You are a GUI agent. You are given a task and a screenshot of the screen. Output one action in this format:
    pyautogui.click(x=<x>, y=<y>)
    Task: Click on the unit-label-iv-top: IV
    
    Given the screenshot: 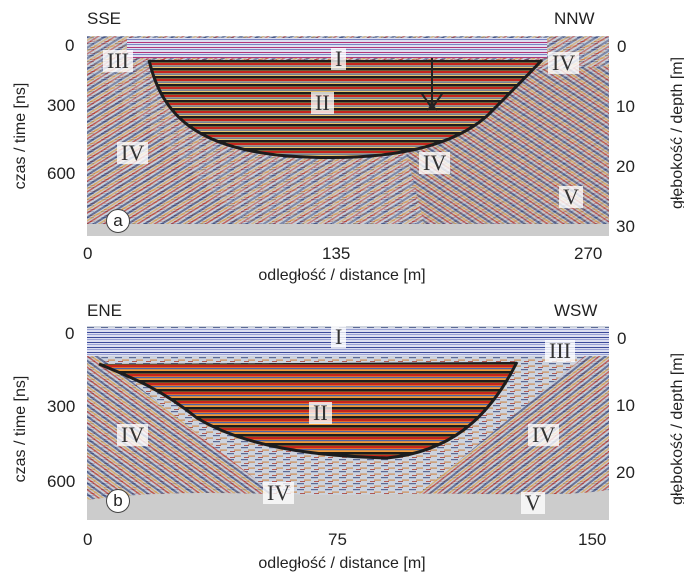 What is the action you would take?
    pyautogui.click(x=564, y=63)
    